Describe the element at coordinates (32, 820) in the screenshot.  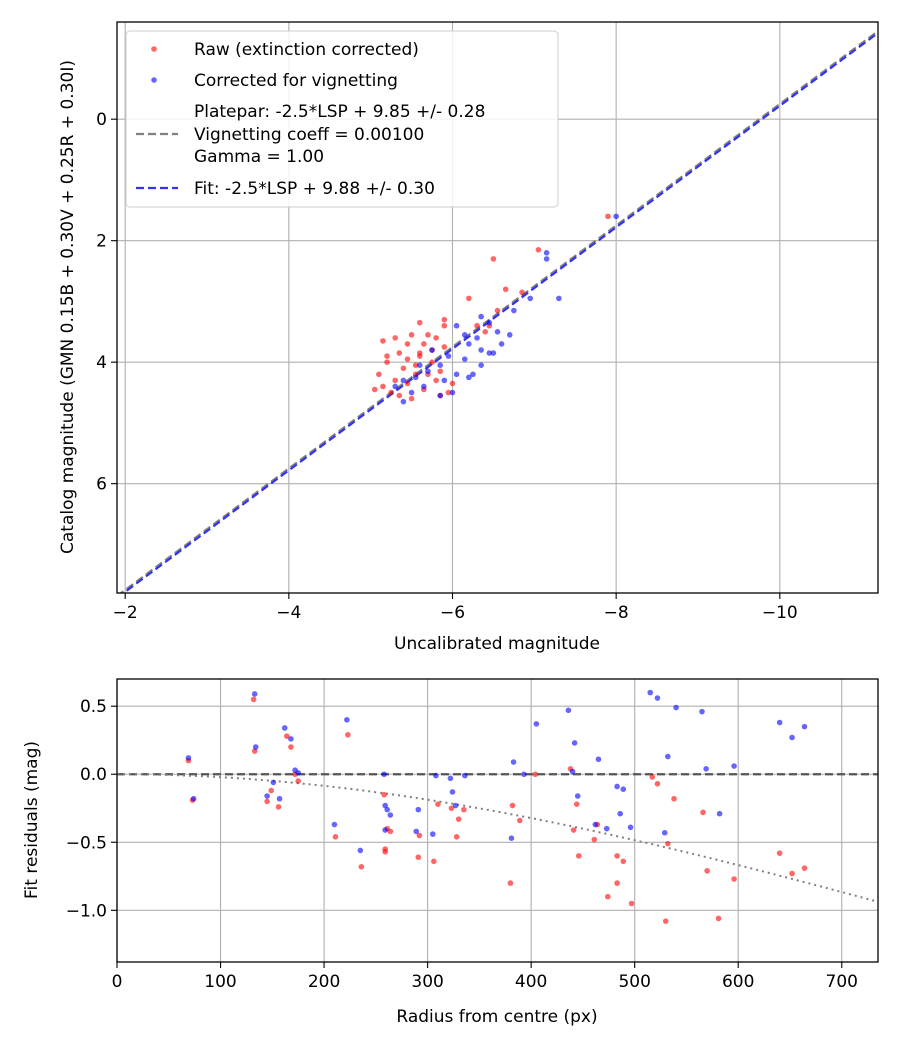
I see `bottom-y-axis-label: Fit residuals (mag)` at that location.